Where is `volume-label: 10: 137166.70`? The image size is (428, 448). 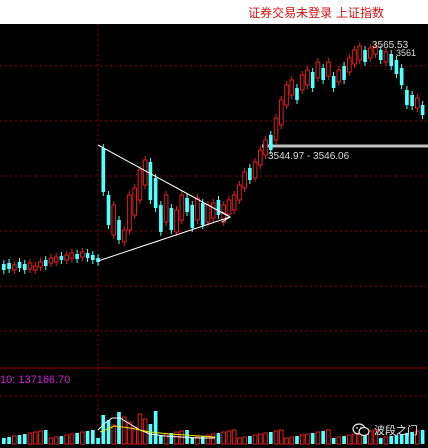 volume-label: 10: 137166.70 is located at coordinates (35, 380).